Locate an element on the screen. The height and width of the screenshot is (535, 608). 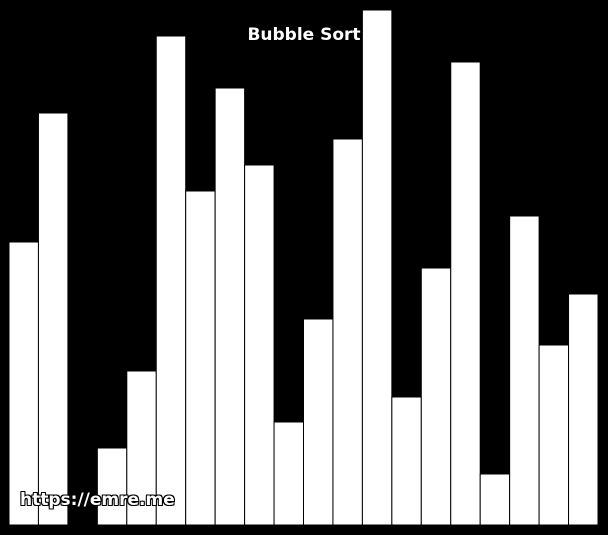
watermark-text: https://emre.me is located at coordinates (97, 500).